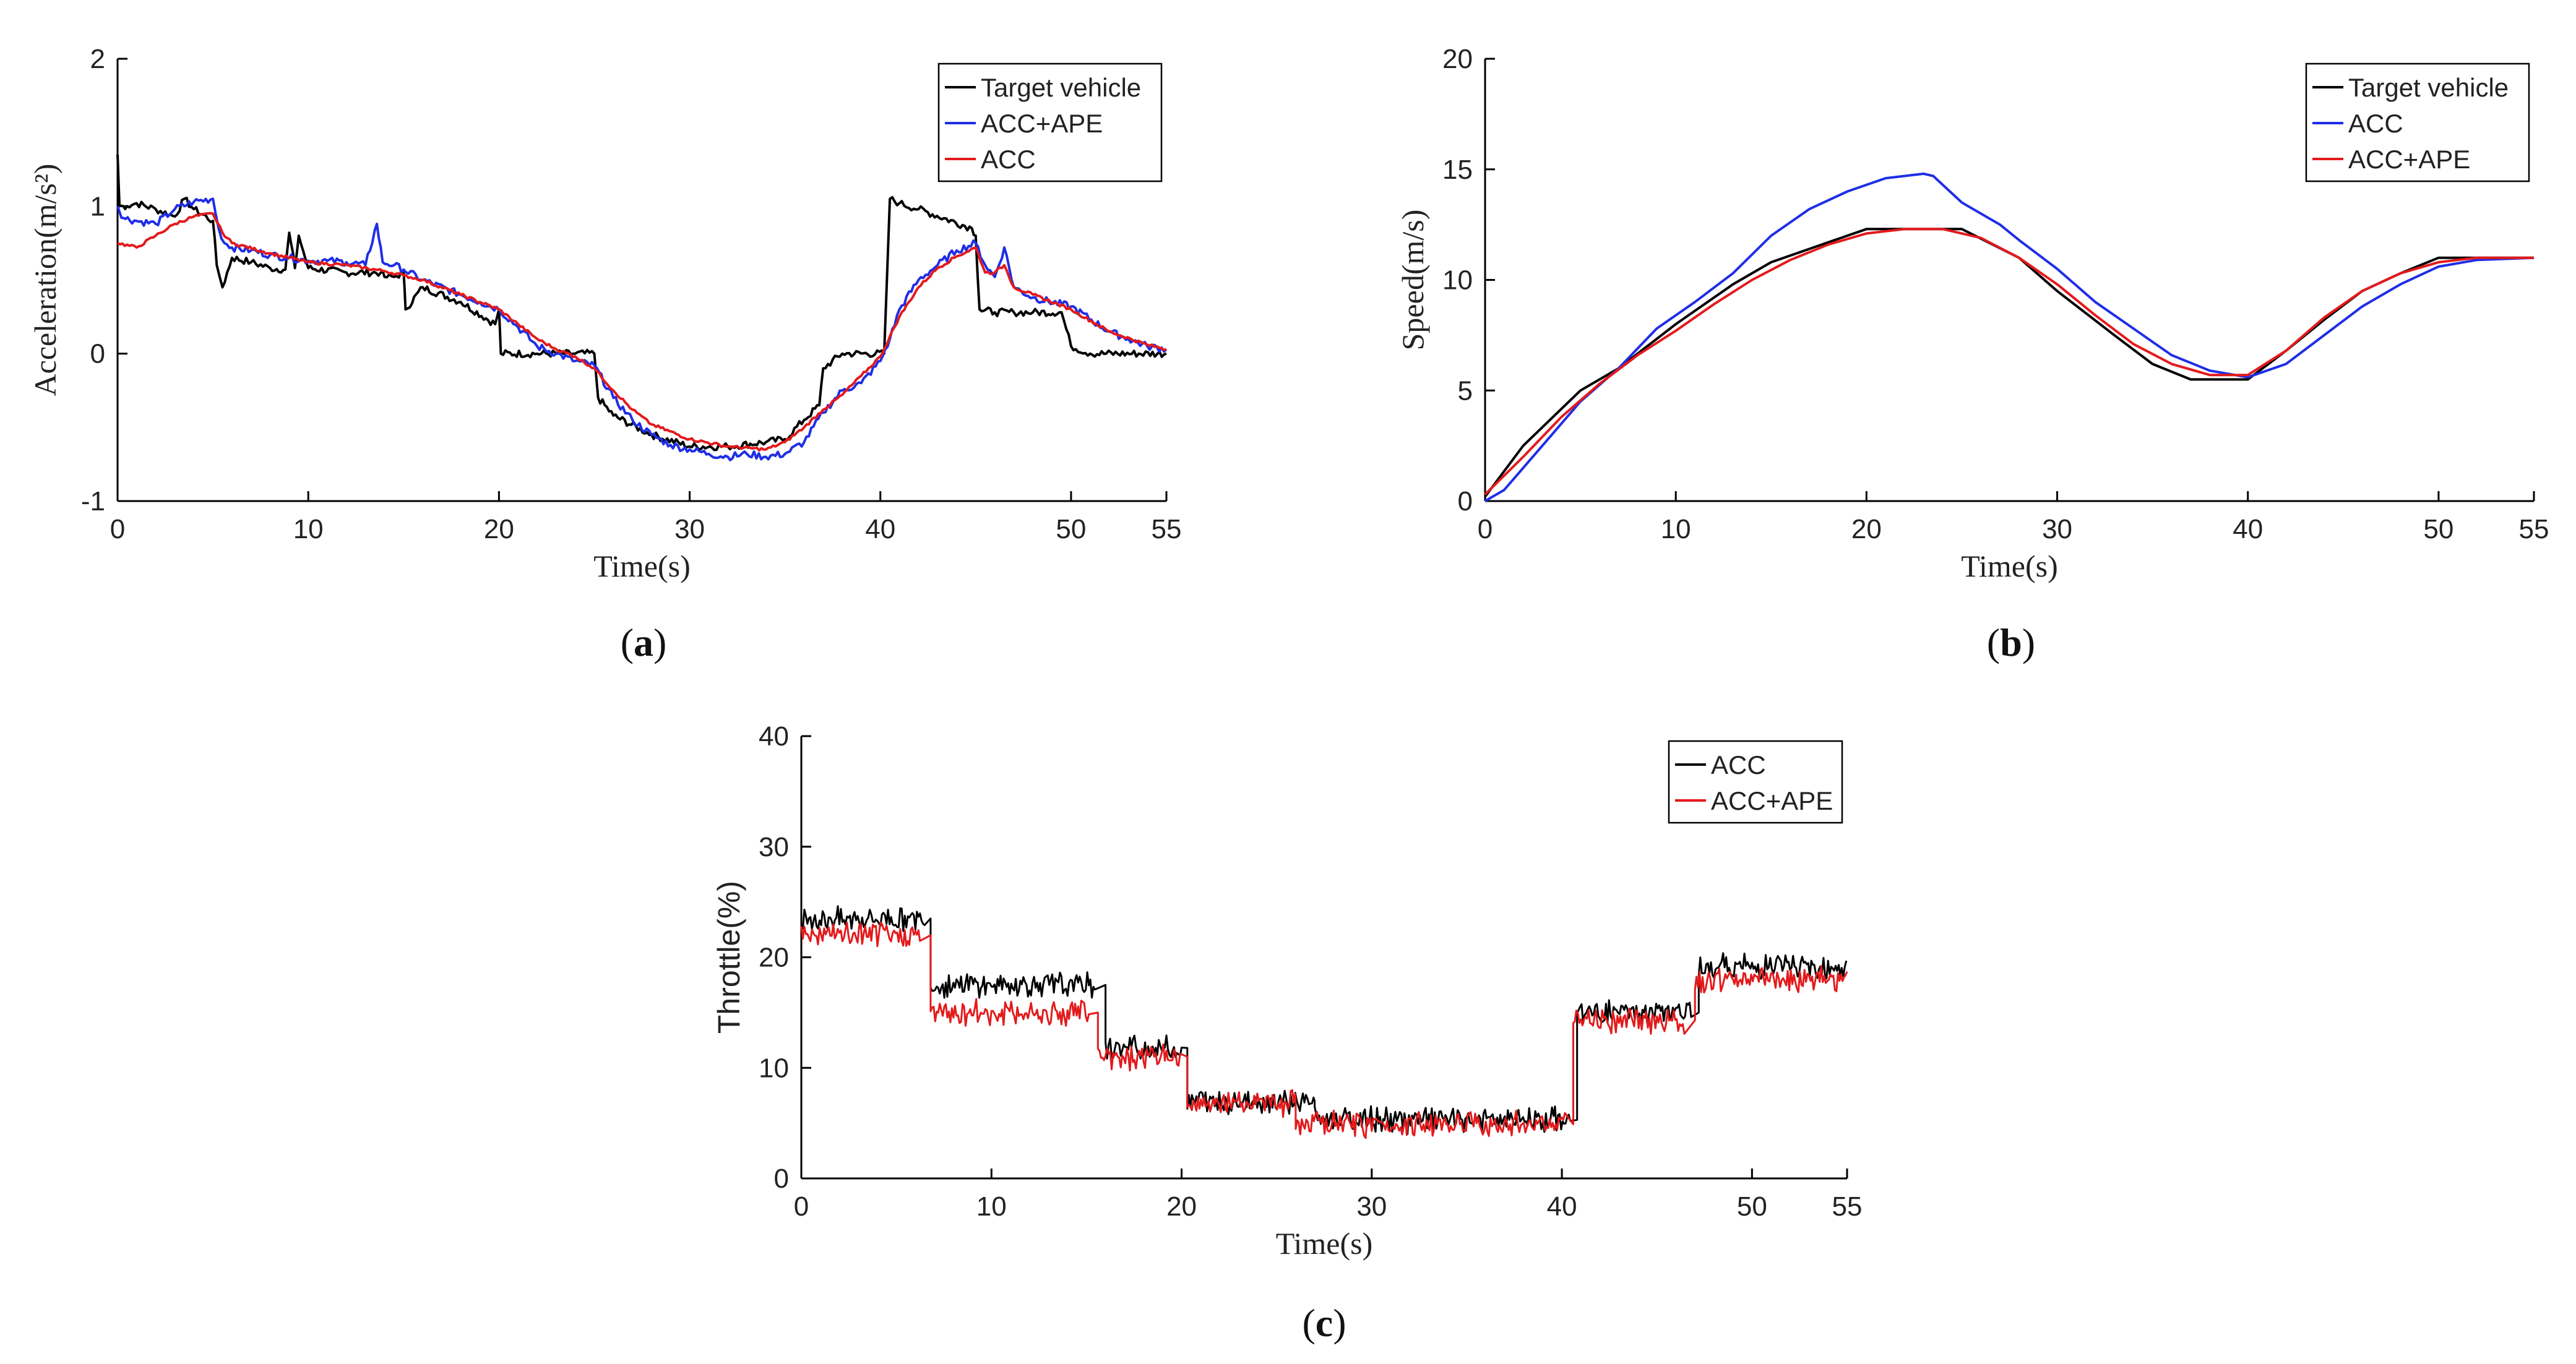 The width and height of the screenshot is (2576, 1364). I want to click on y-axis-label: Throttle(%), so click(729, 957).